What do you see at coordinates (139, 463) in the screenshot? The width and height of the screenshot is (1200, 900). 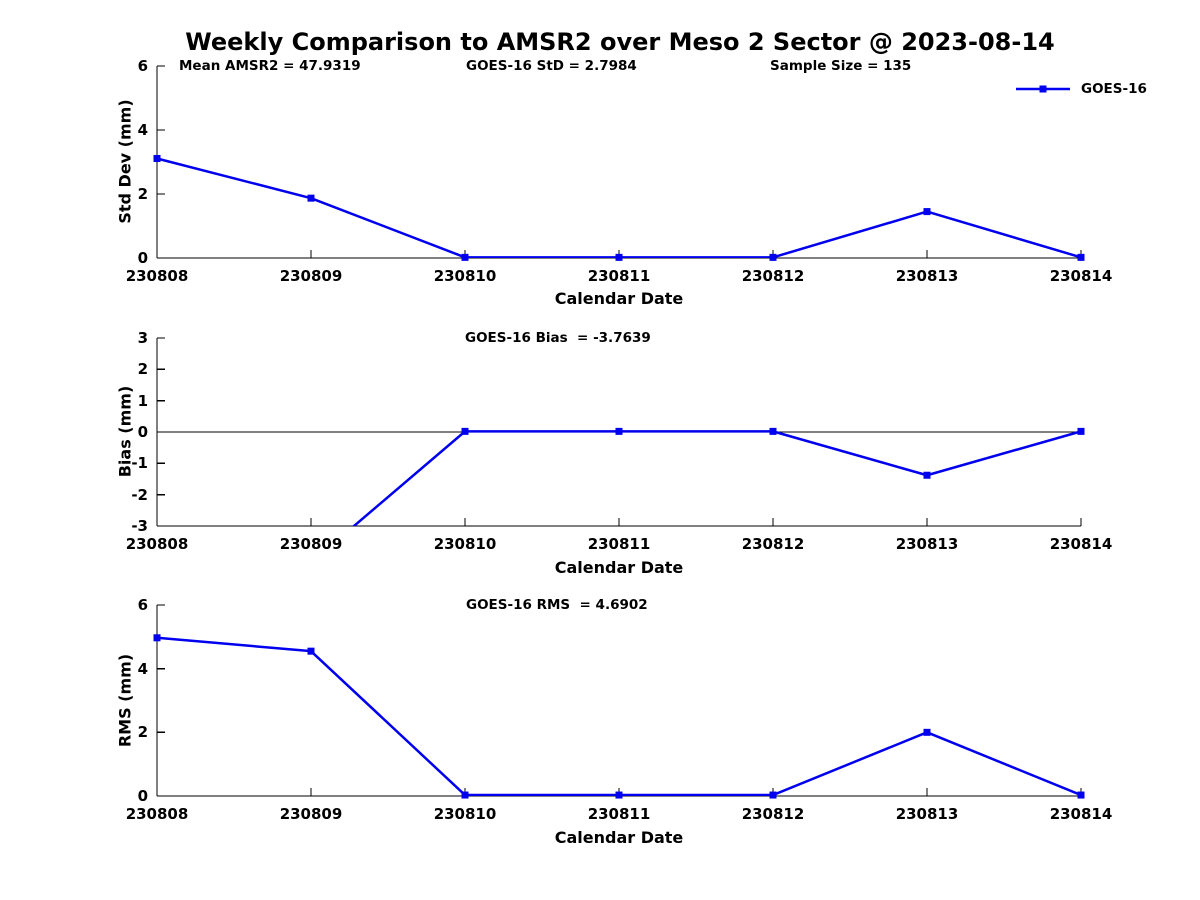 I see `y-tick-label: -1` at bounding box center [139, 463].